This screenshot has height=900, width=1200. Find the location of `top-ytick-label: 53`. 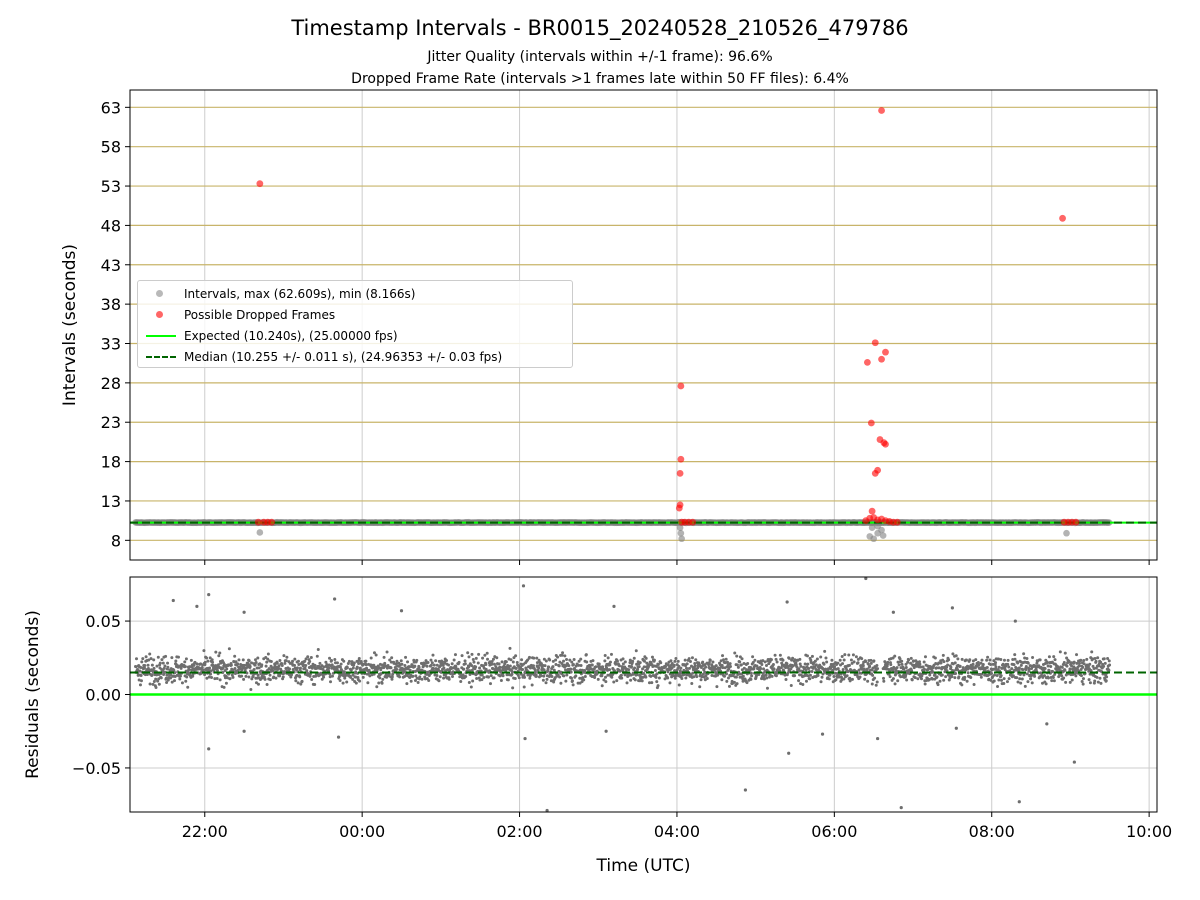

top-ytick-label: 53 is located at coordinates (111, 186).